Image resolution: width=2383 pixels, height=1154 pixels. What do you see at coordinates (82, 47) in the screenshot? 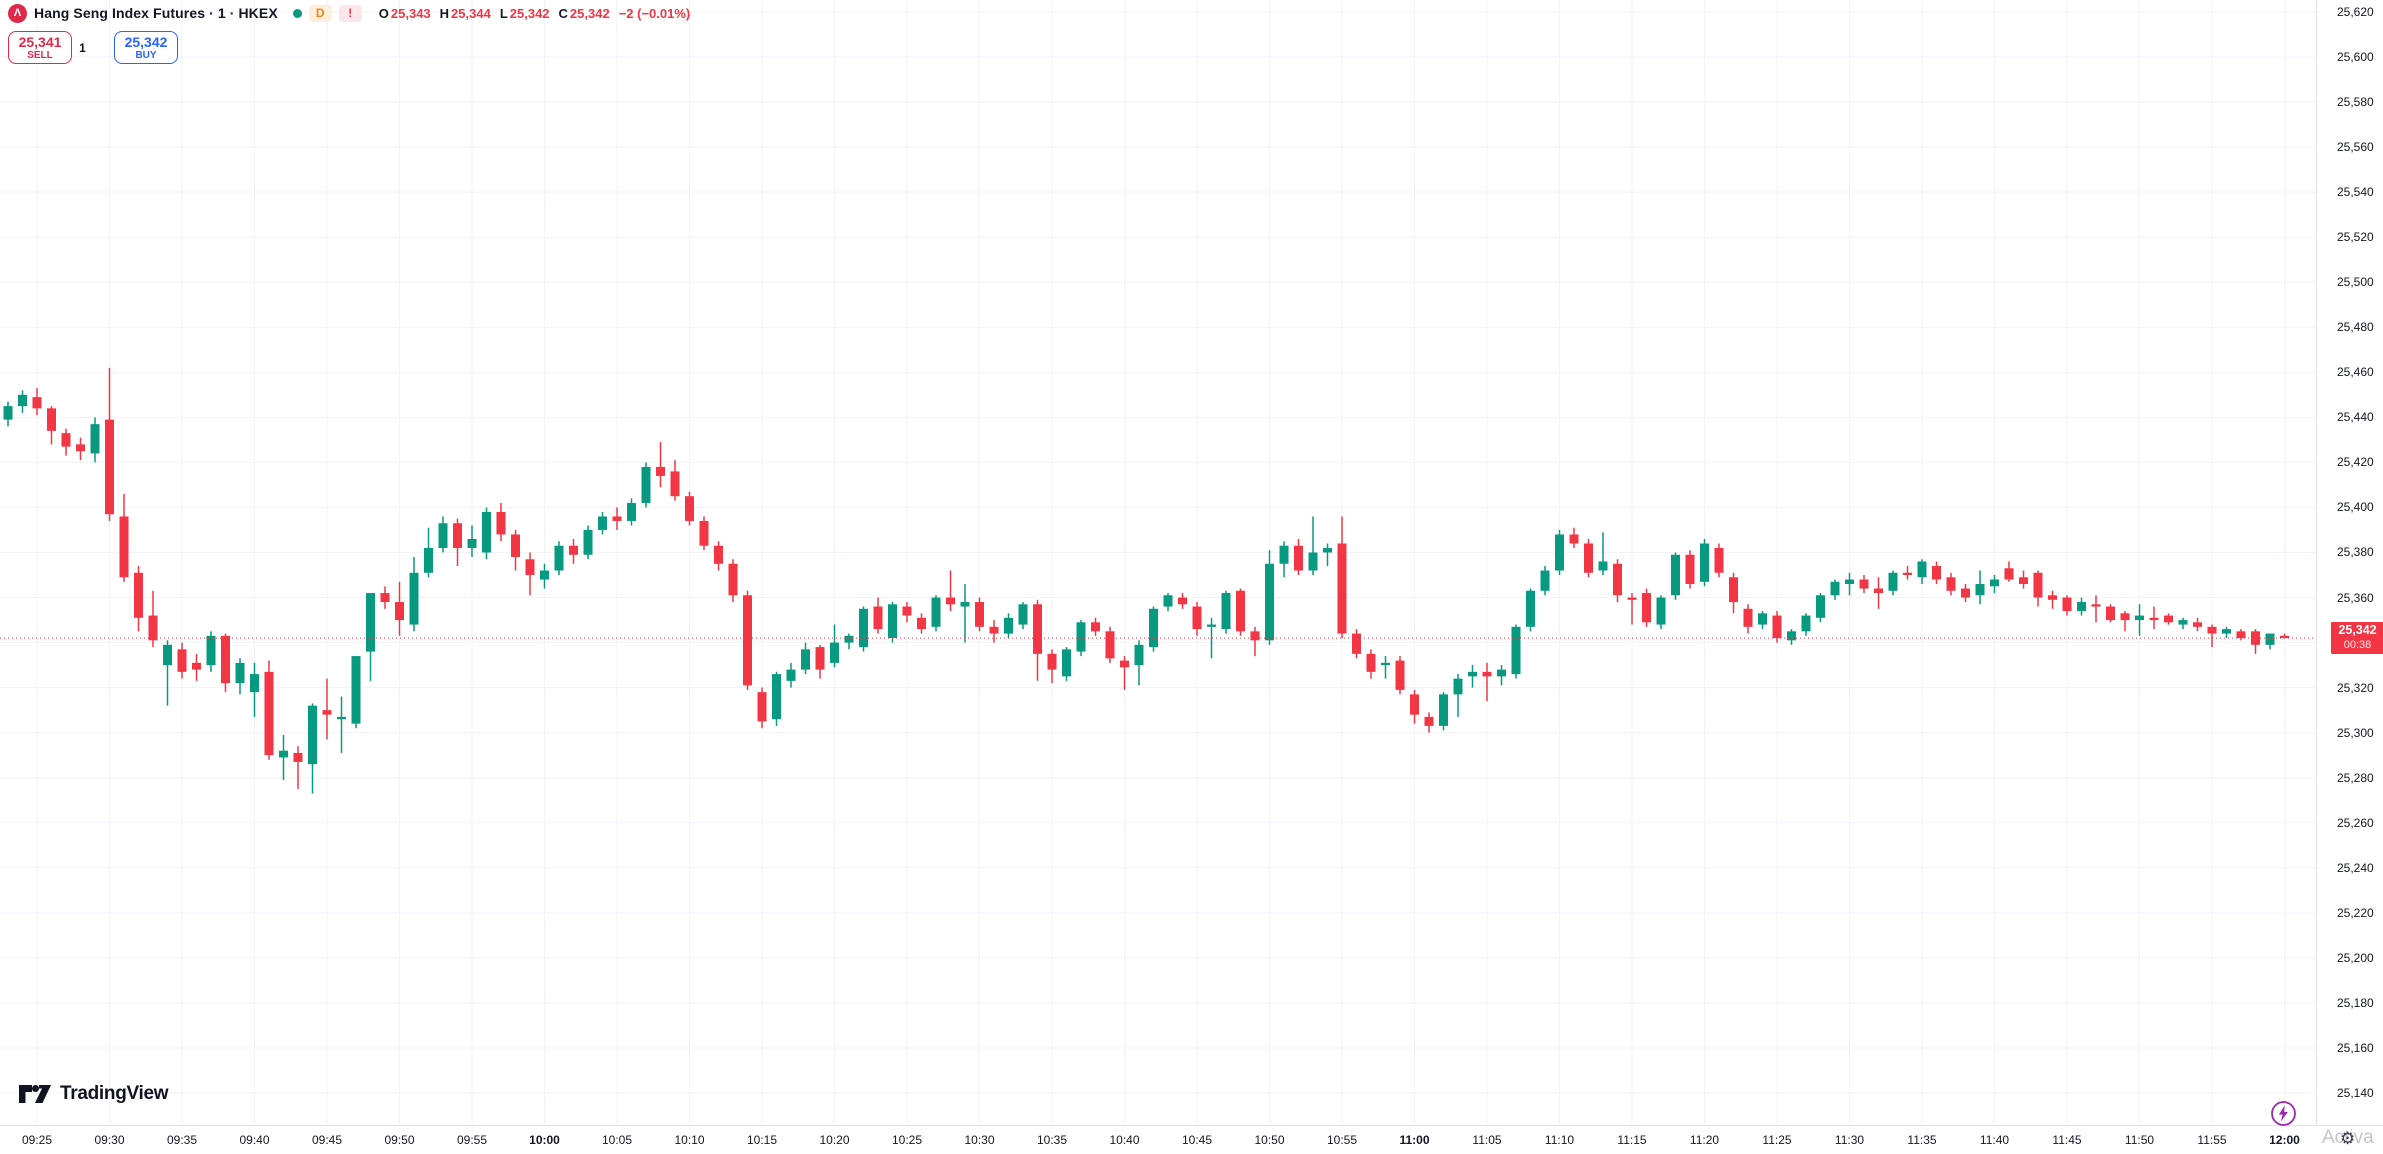
I see `quantity-field: 1` at bounding box center [82, 47].